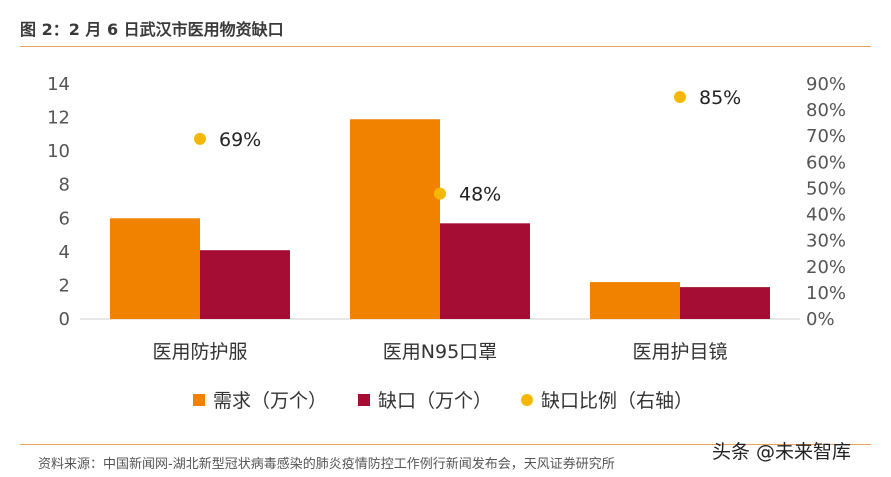  Describe the element at coordinates (826, 136) in the screenshot. I see `right-tick-label: 70%` at that location.